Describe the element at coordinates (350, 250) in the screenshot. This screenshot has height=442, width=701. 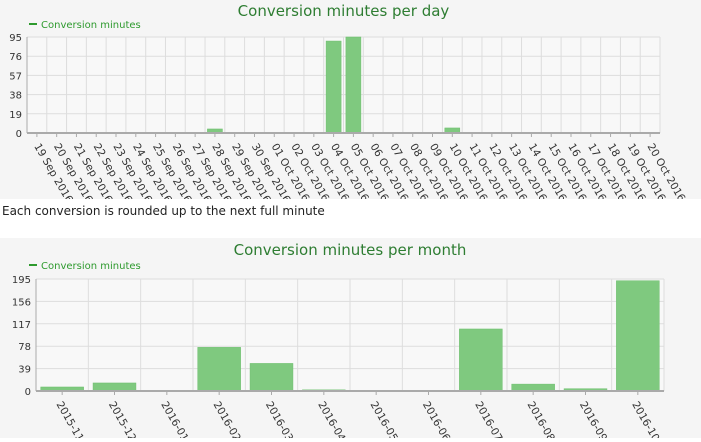
I see `chart-title: Conversion minutes per month` at that location.